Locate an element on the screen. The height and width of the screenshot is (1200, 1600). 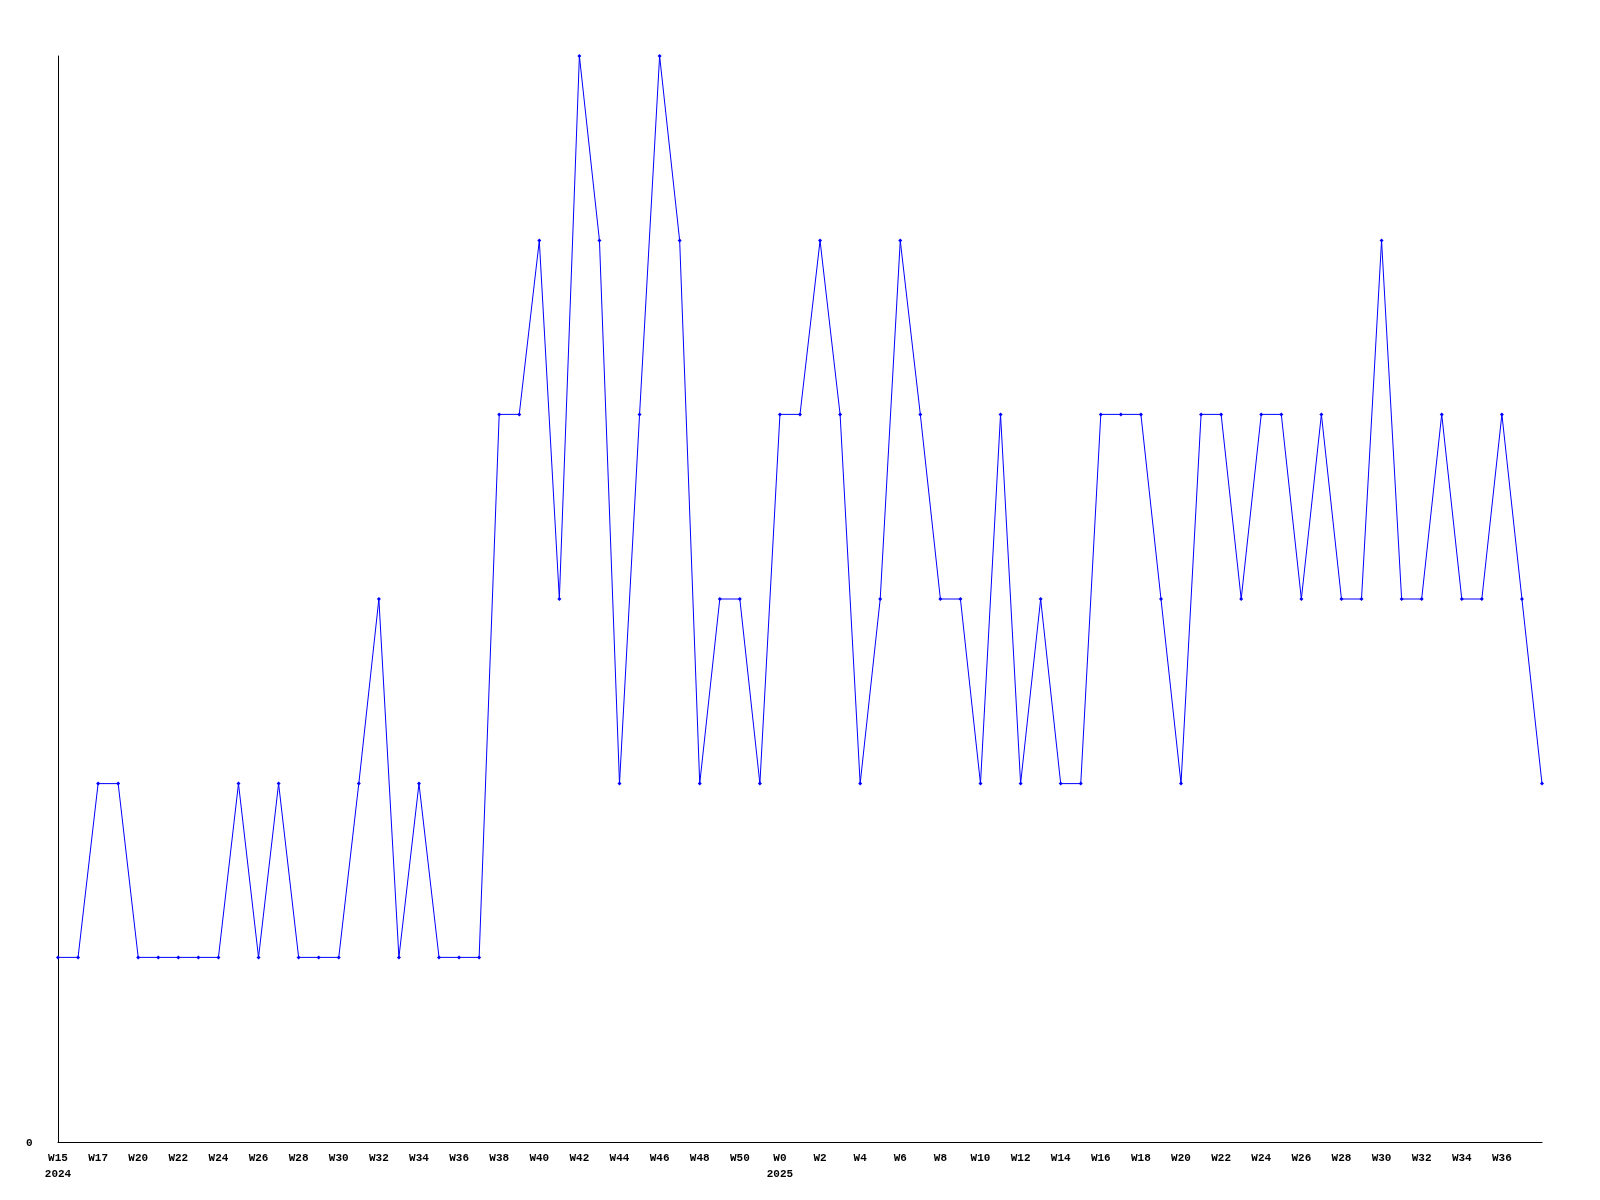
x-tick-label: W8 is located at coordinates (940, 1158).